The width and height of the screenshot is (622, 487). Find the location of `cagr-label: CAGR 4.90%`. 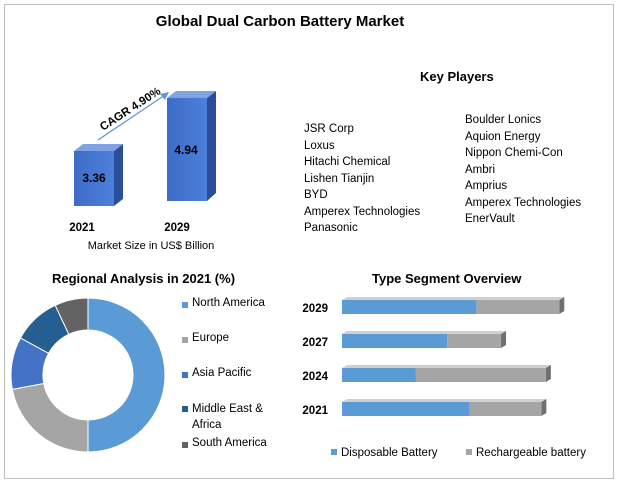

cagr-label: CAGR 4.90% is located at coordinates (130, 110).